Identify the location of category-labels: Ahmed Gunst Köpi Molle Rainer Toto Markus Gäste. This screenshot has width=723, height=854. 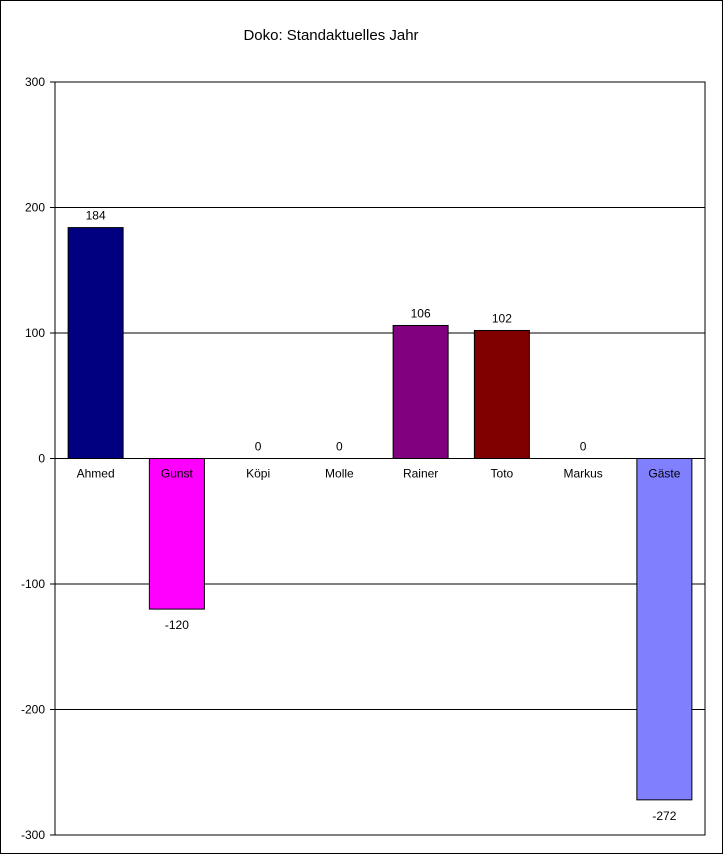
(379, 474).